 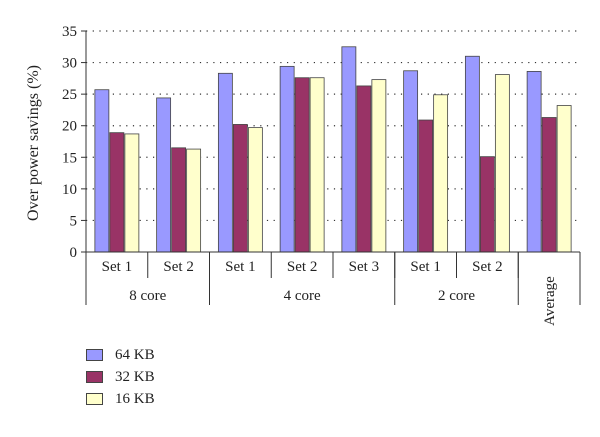 What do you see at coordinates (69, 64) in the screenshot?
I see `y-tick-label: 30` at bounding box center [69, 64].